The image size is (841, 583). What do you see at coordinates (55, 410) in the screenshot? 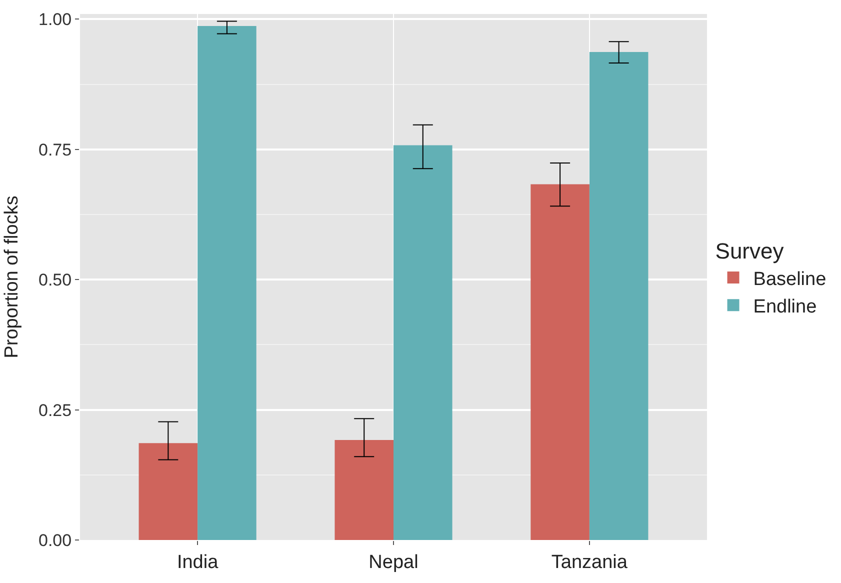
I see `y-tick-label: 0.25` at bounding box center [55, 410].